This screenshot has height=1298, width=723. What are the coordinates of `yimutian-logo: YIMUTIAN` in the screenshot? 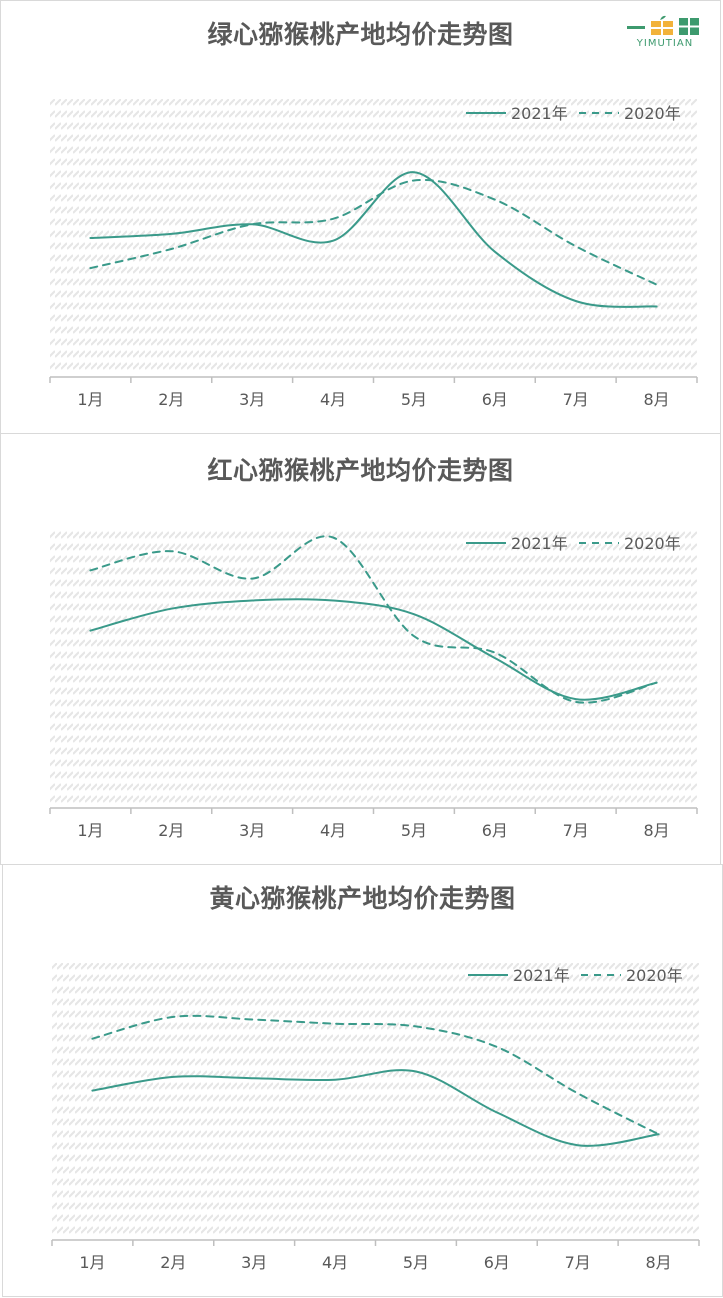 It's located at (665, 35).